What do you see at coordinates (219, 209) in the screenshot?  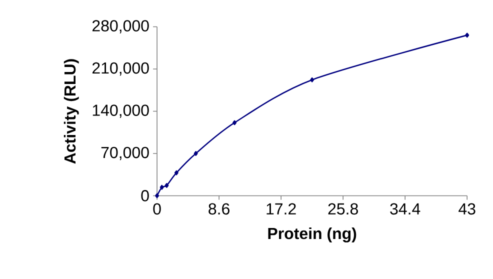 I see `x-tick-label: 8.6` at bounding box center [219, 209].